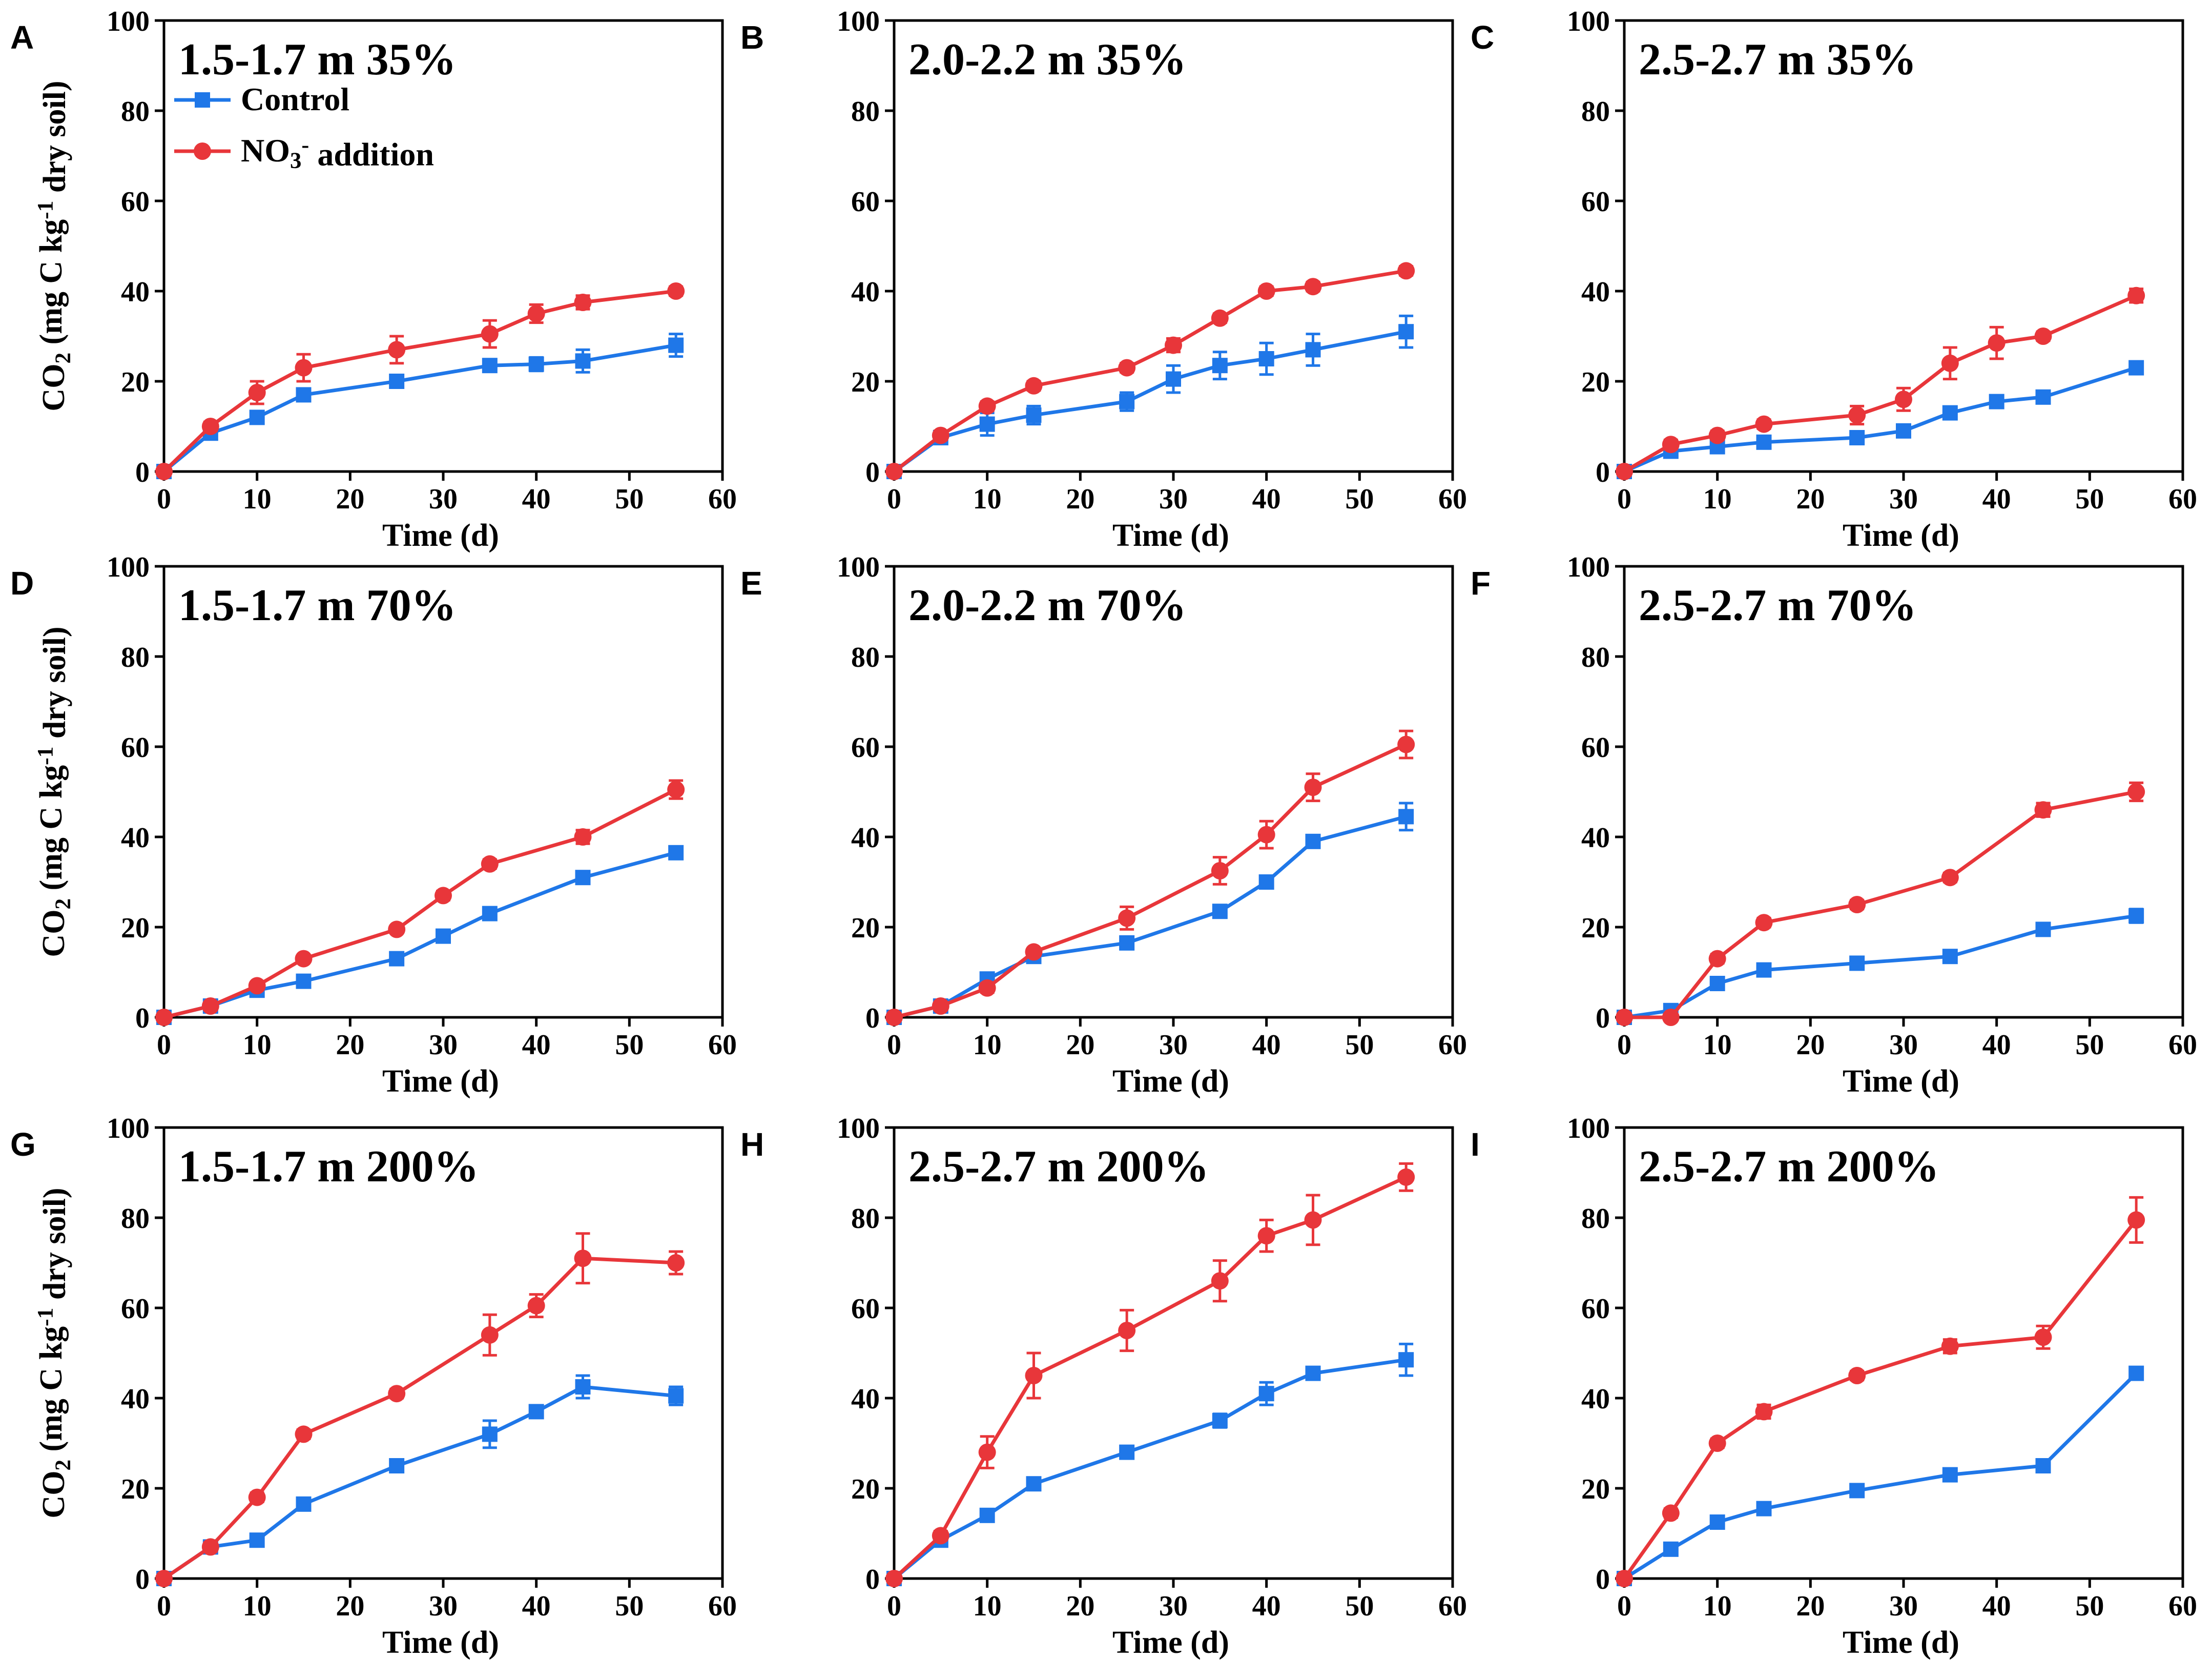 The width and height of the screenshot is (2212, 1680). I want to click on y-tick-label: 20, so click(1595, 1489).